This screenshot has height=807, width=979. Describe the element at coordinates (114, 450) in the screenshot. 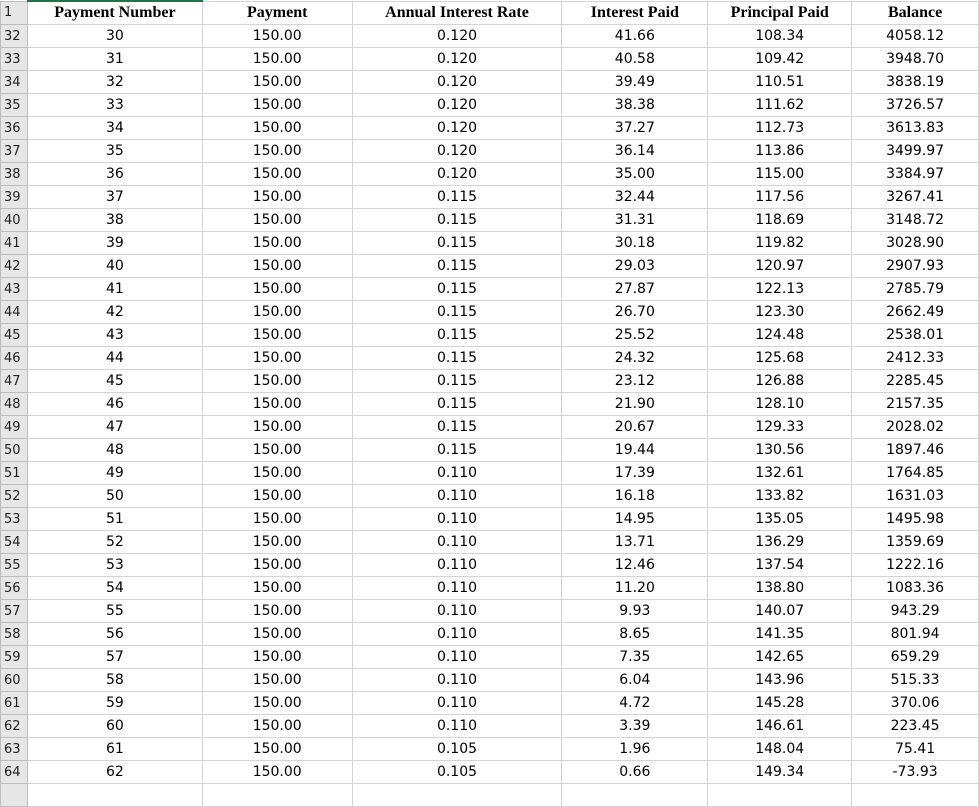

I see `cell: 48` at that location.